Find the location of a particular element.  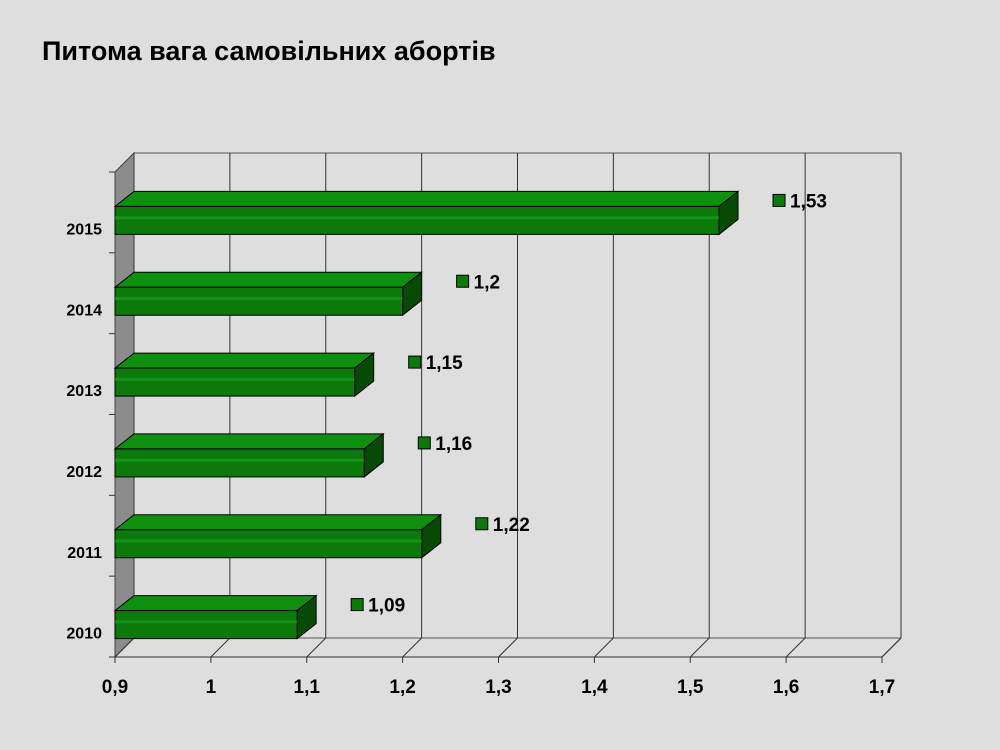

x-tick-label: 1 is located at coordinates (211, 687).